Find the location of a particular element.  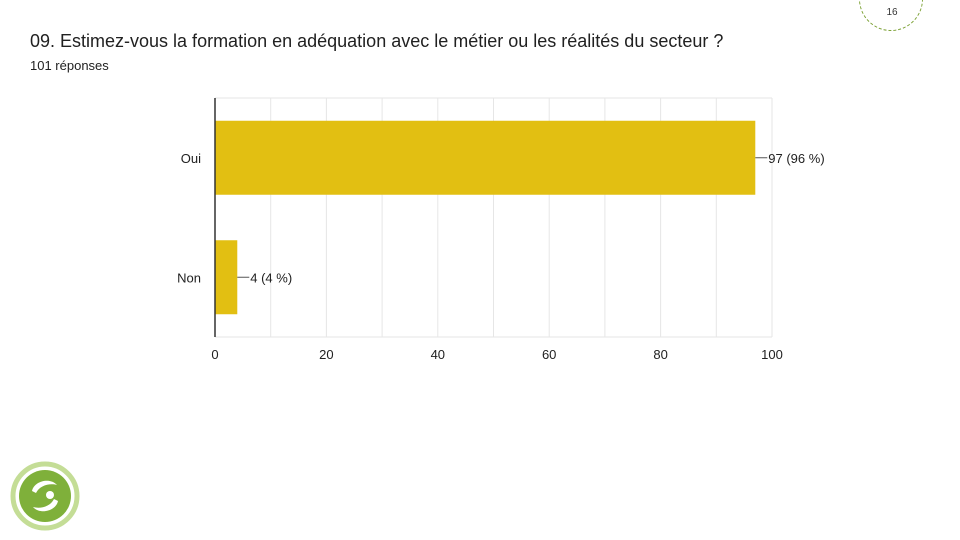

bar-oui is located at coordinates (485, 157).